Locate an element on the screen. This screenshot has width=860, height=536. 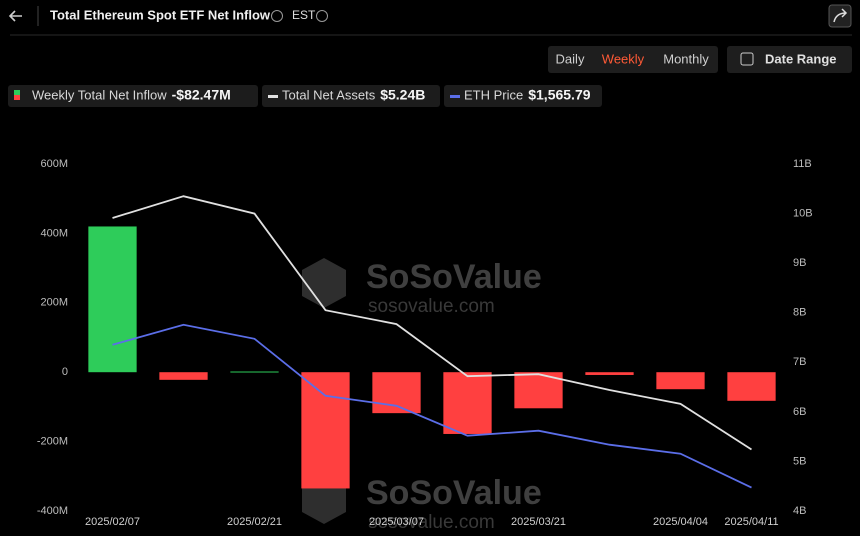
legend-value: -$82.47M is located at coordinates (201, 95).